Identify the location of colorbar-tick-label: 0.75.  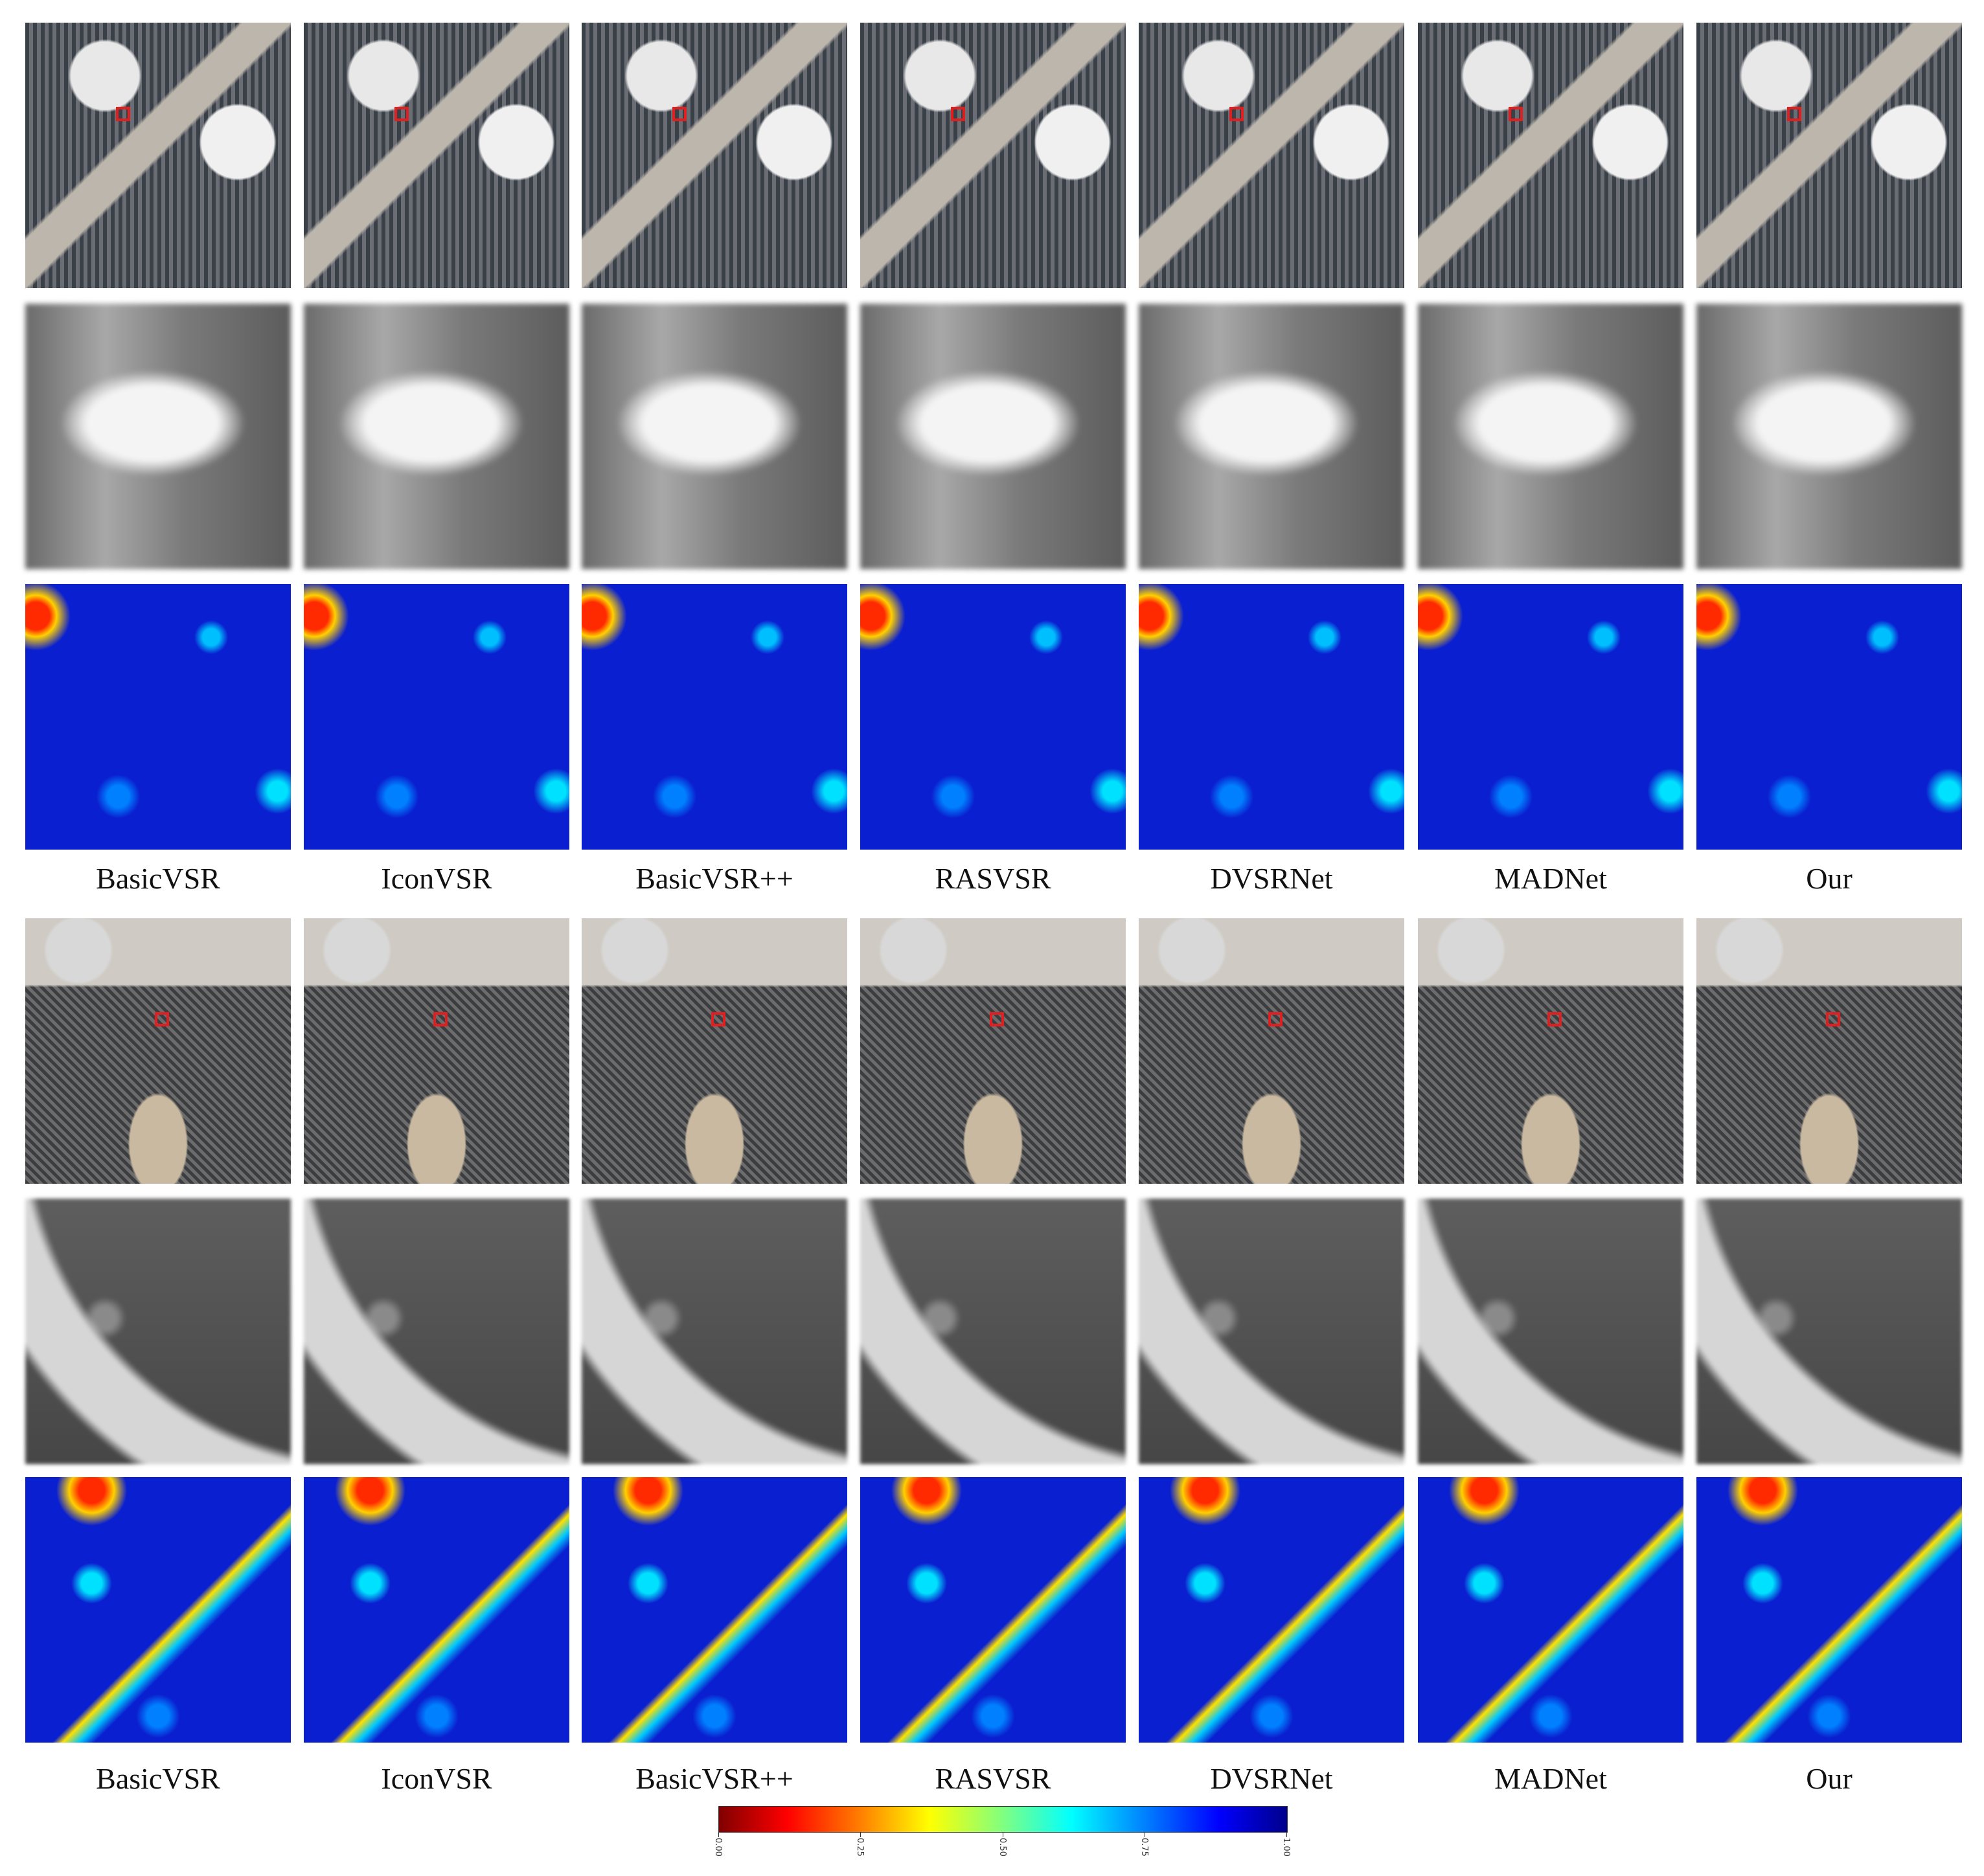
(1144, 1848).